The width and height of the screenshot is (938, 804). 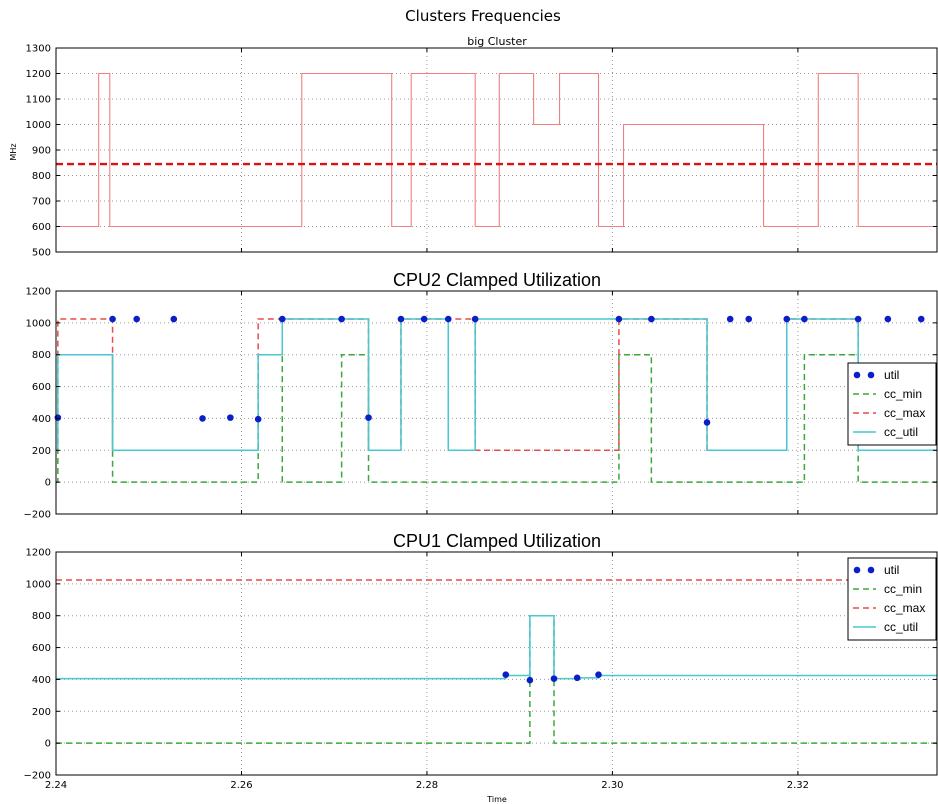 I want to click on xtick-label: 2.32, so click(x=798, y=785).